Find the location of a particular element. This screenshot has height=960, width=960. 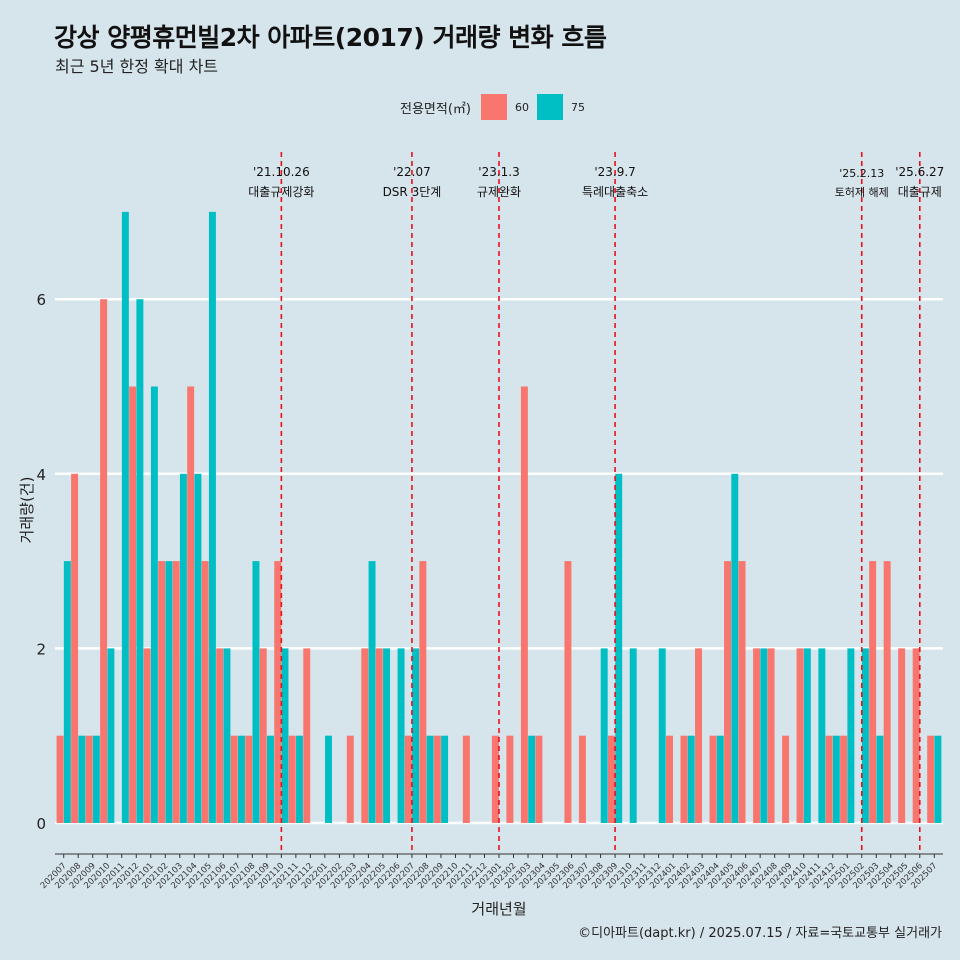

event-date-label: '23.9.7 is located at coordinates (614, 172).